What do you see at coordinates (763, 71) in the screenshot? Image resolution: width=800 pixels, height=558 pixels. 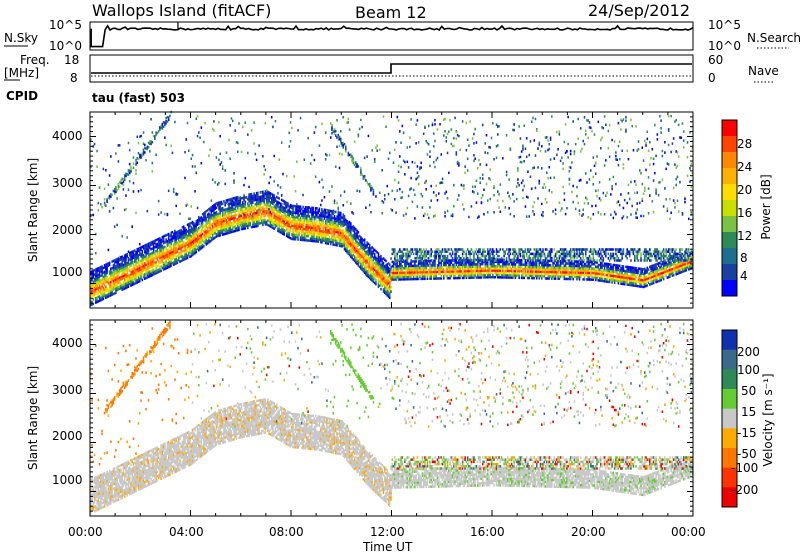 I see `nave-label: Nave` at bounding box center [763, 71].